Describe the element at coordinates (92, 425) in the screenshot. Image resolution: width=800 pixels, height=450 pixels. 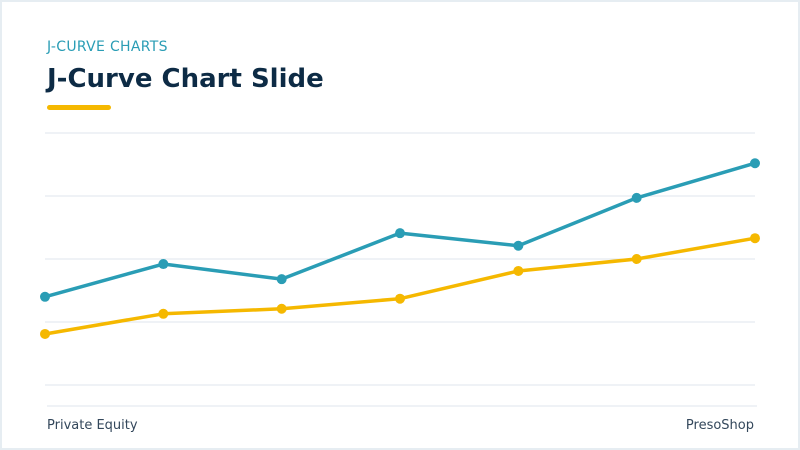
I see `footer-left: Private Equity` at that location.